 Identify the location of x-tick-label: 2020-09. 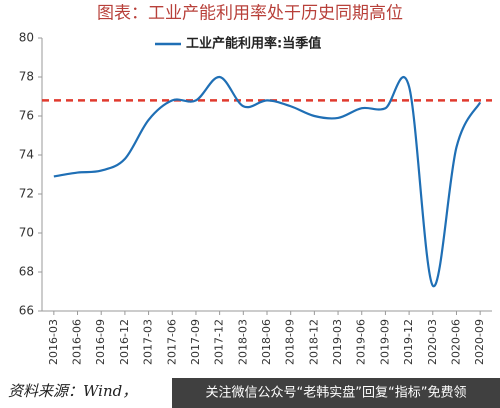
(479, 342).